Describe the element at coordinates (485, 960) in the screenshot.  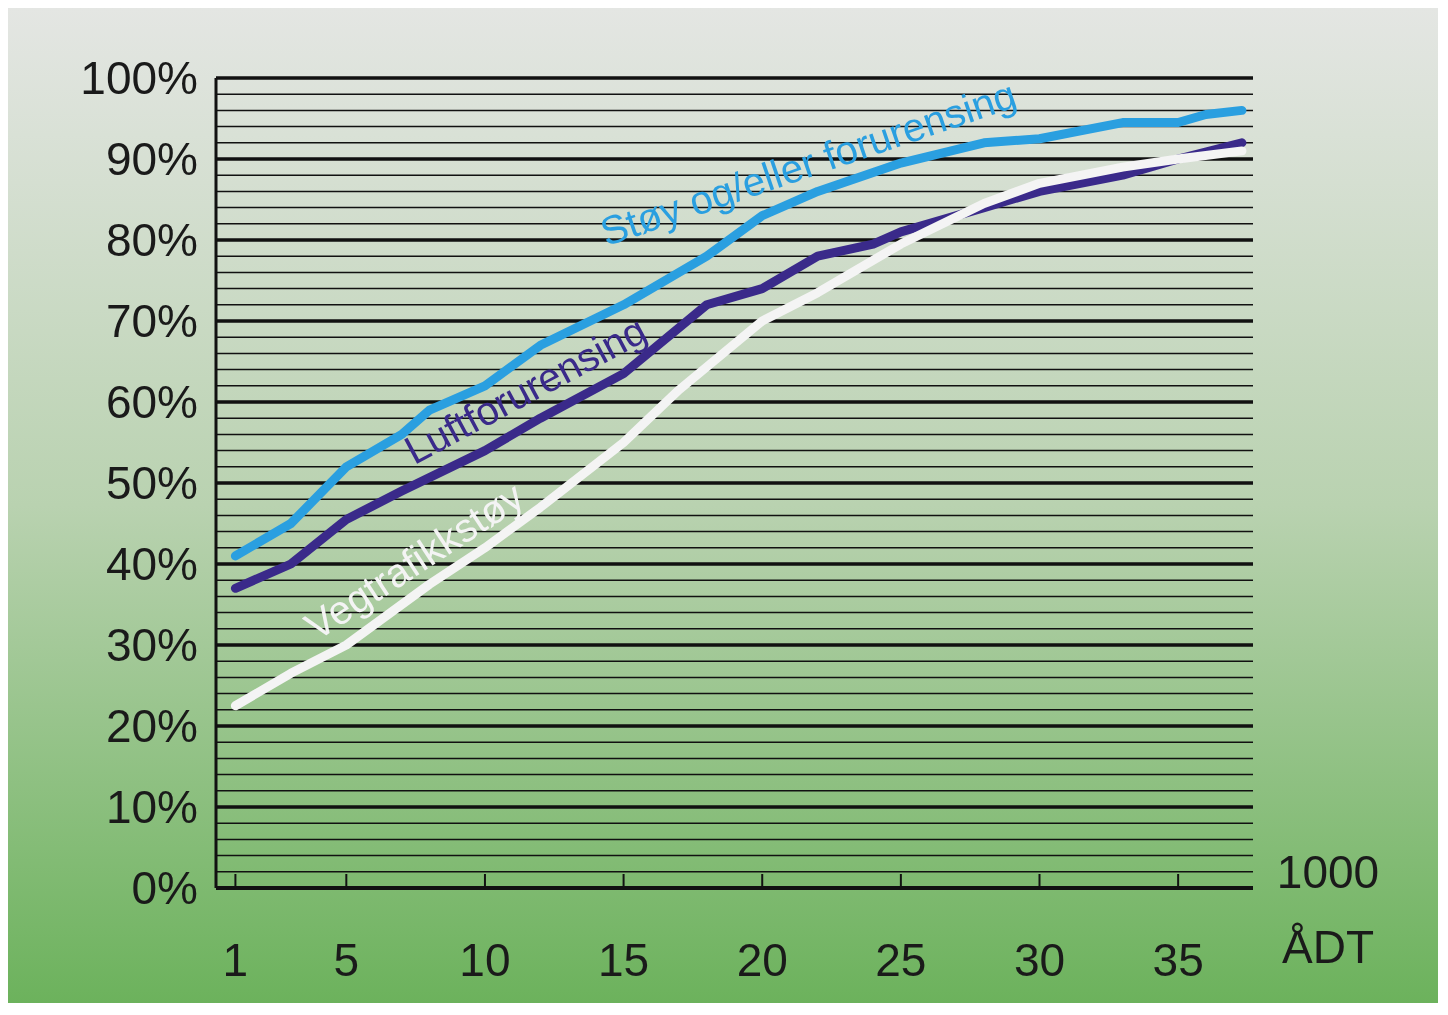
I see `x-tick-label: 10` at that location.